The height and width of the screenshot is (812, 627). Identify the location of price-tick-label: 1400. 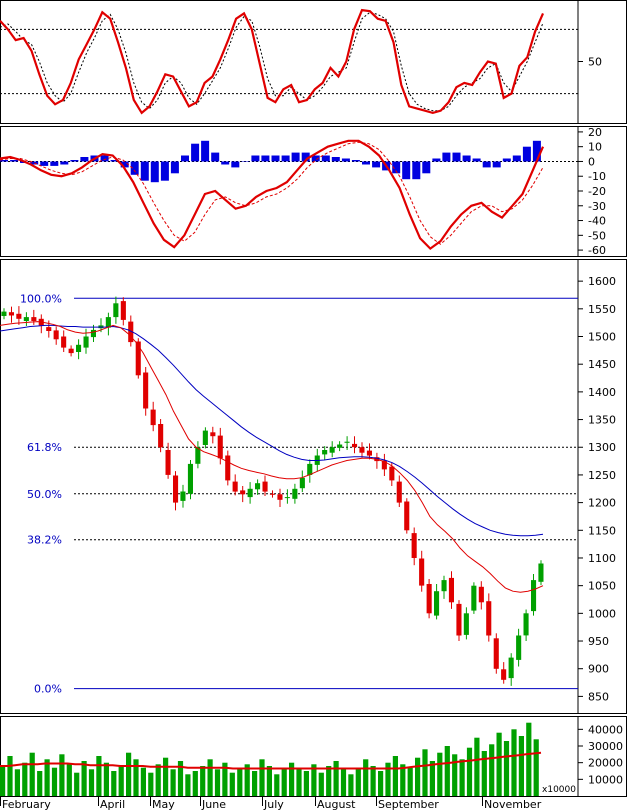
(602, 392).